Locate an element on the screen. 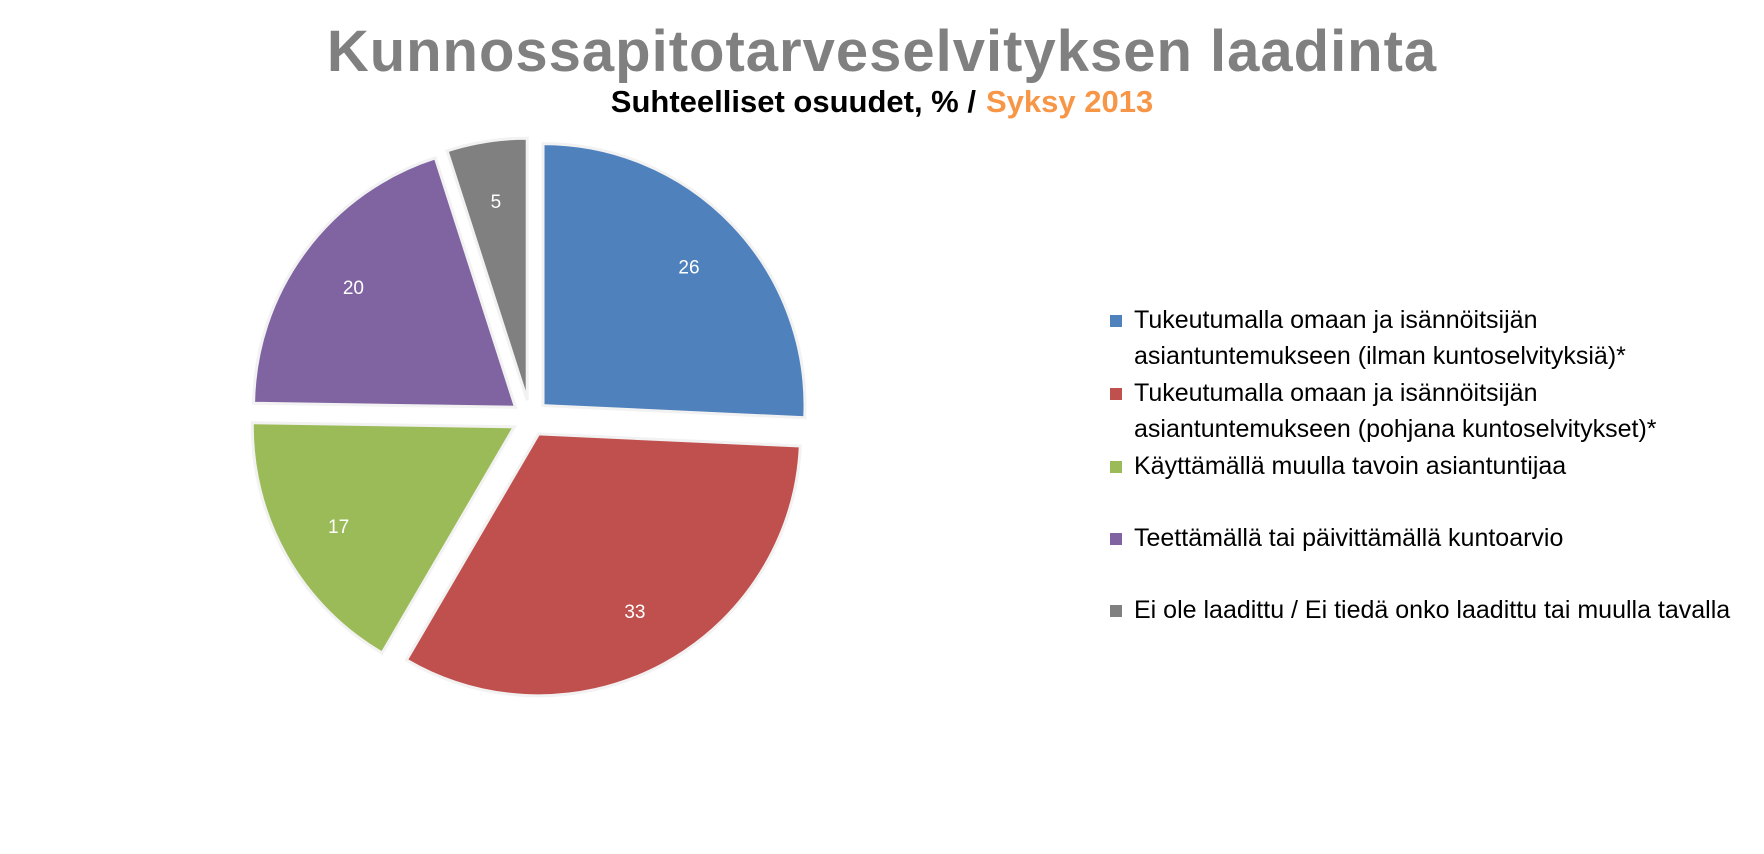 This screenshot has height=854, width=1764. slice-label-1: 26 is located at coordinates (688, 267).